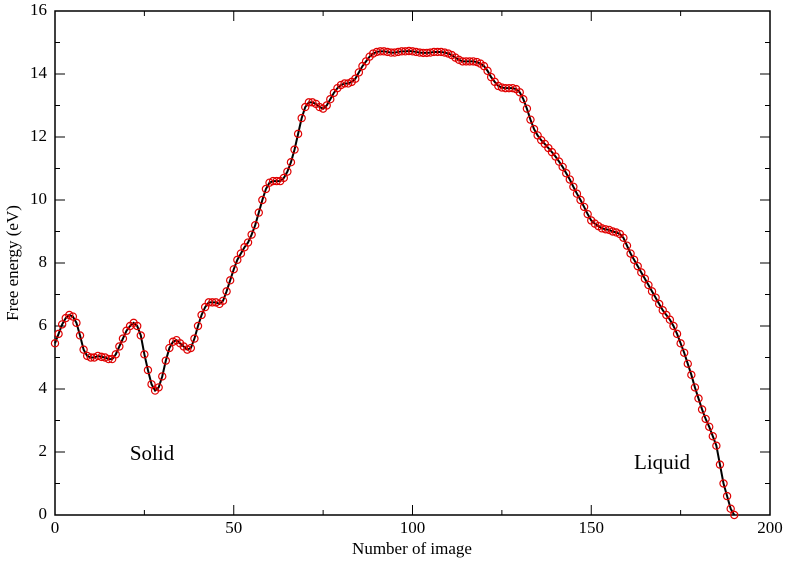 The image size is (793, 562). What do you see at coordinates (55, 527) in the screenshot?
I see `x-tick-label: 0` at bounding box center [55, 527].